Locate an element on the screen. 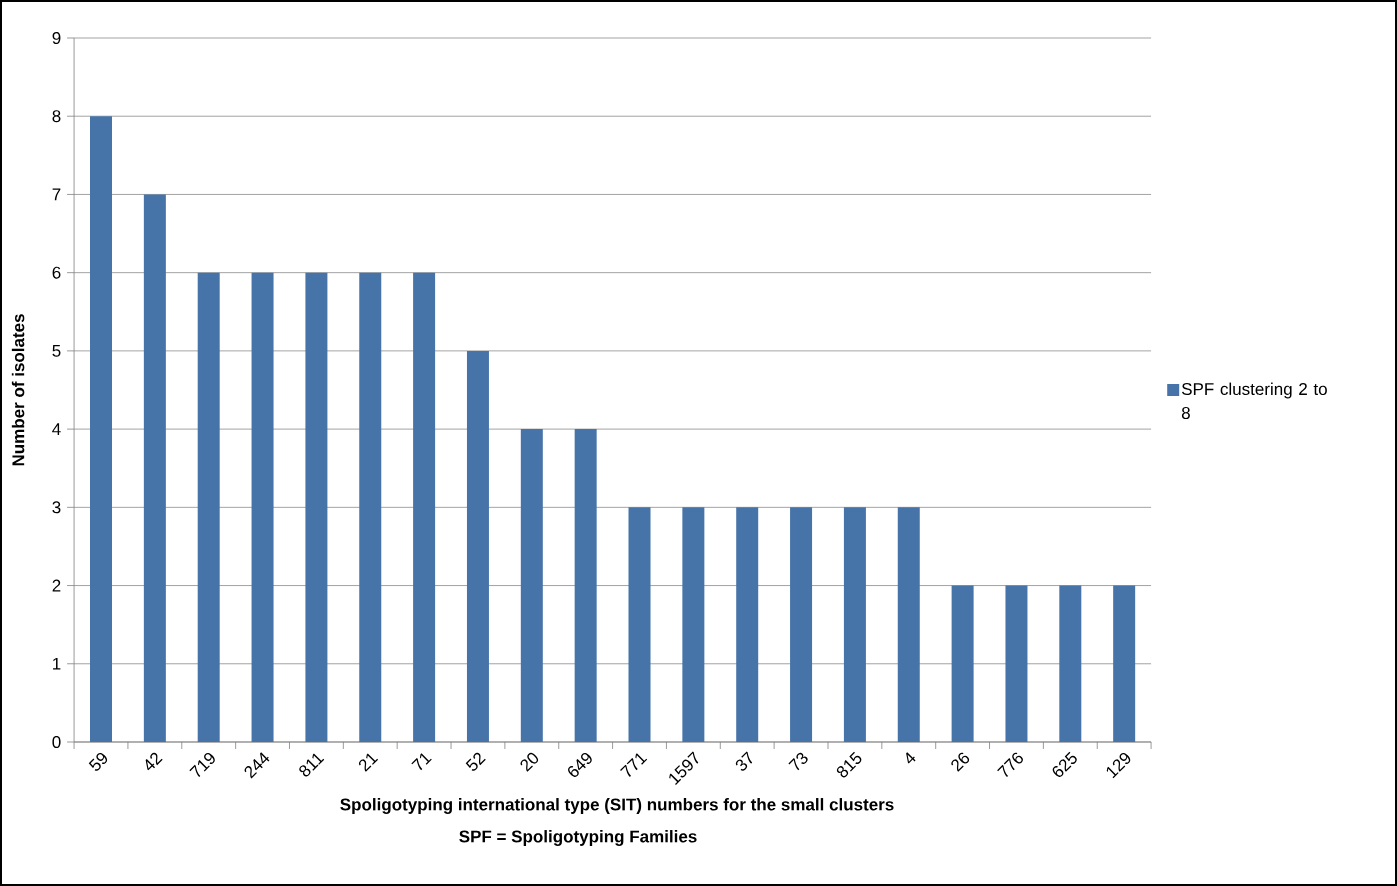  x-tick-label: 776 is located at coordinates (1010, 764).